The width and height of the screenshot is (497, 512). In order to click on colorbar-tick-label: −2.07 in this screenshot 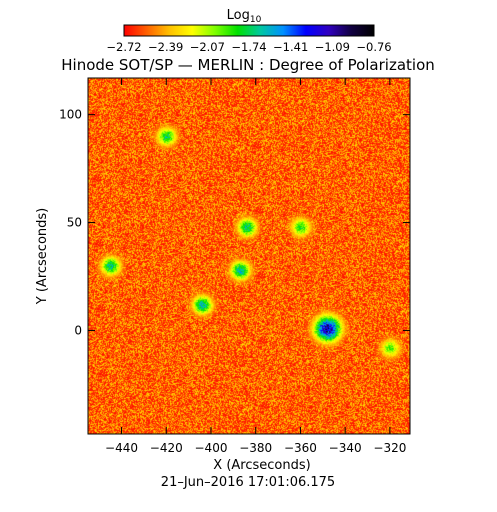, I will do `click(207, 47)`.